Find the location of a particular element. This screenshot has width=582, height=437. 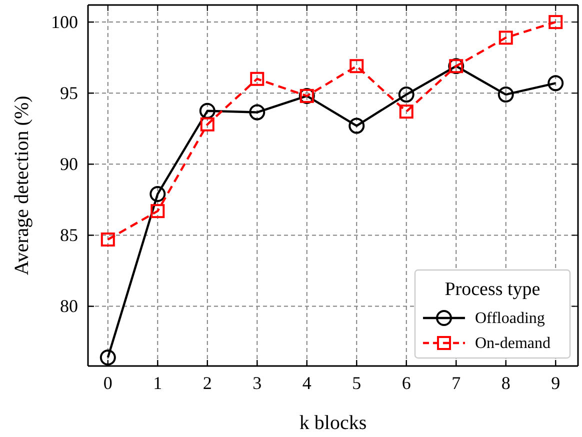

y-tick-label: 80 is located at coordinates (69, 306).